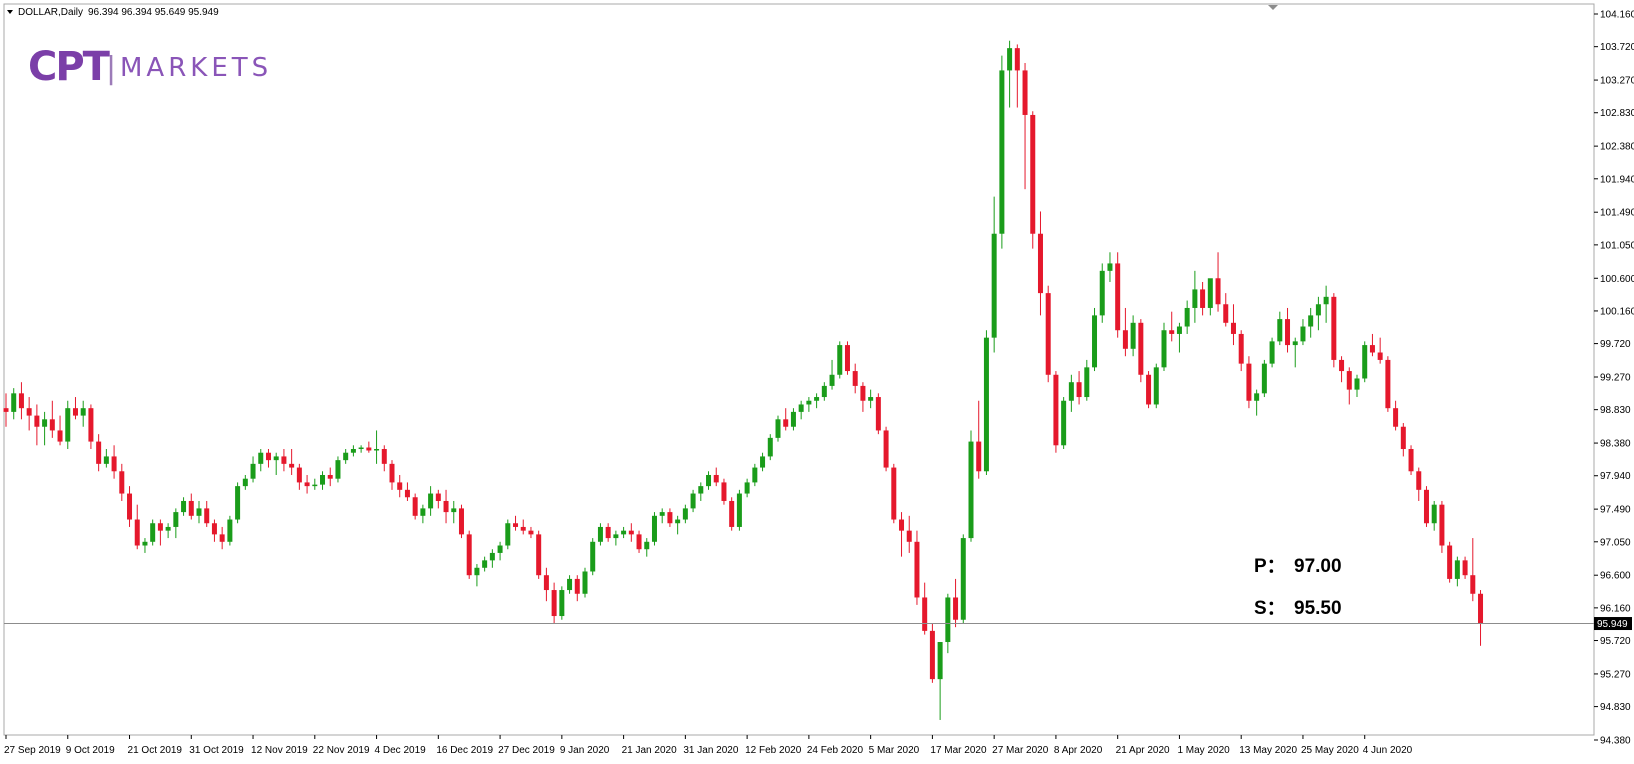 The image size is (1634, 764). What do you see at coordinates (10, 12) in the screenshot?
I see `triangle-down-icon` at bounding box center [10, 12].